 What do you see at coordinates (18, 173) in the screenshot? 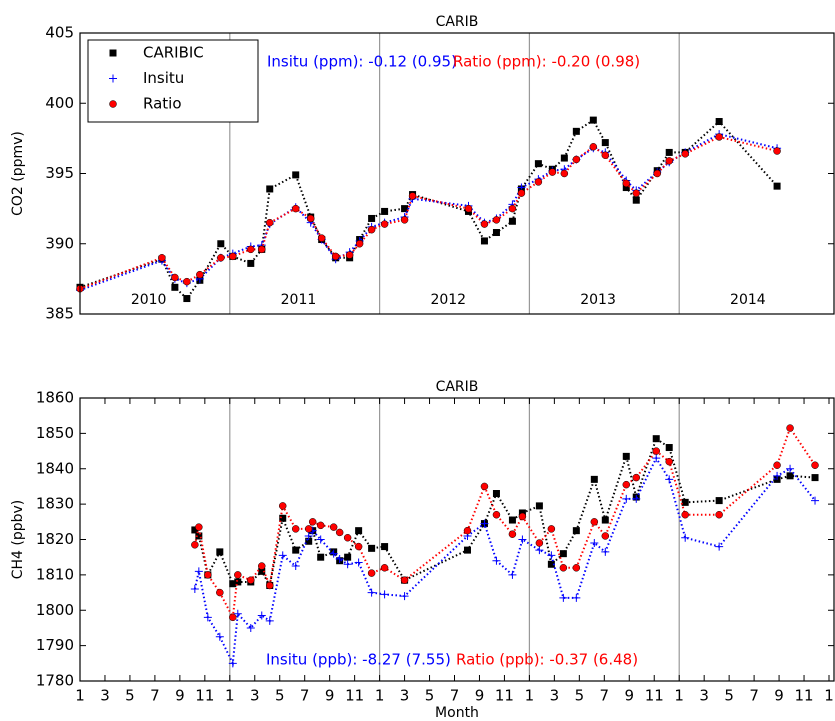
I see `y-axis-label: CO2 (ppmv)` at bounding box center [18, 173].